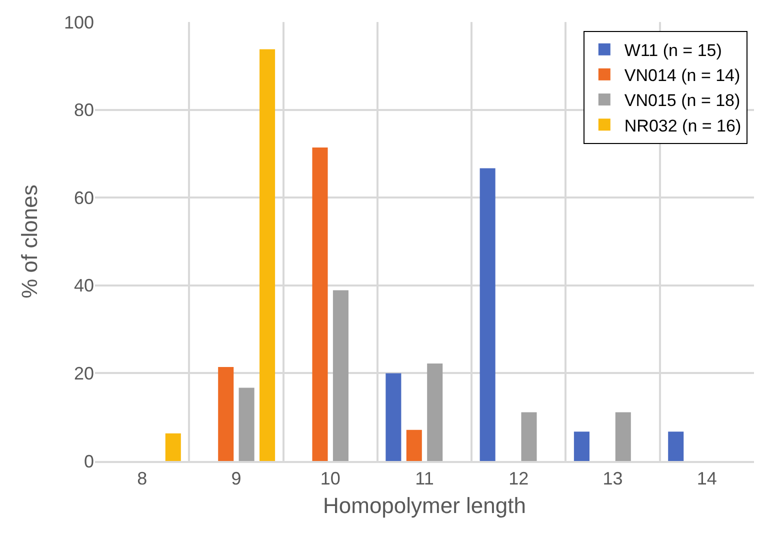 This screenshot has width=769, height=537. What do you see at coordinates (706, 478) in the screenshot?
I see `x-tick-label: 14` at bounding box center [706, 478].